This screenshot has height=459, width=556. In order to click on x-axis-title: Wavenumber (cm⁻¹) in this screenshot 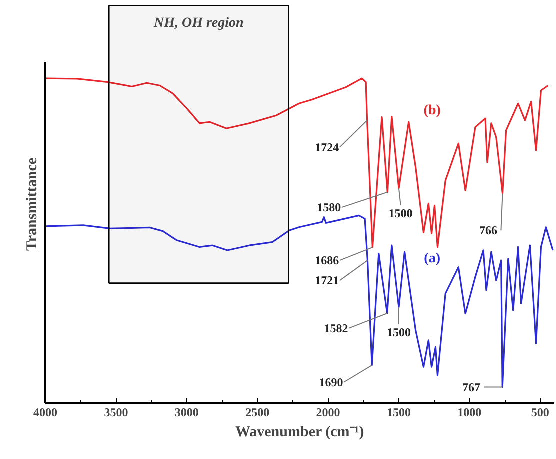, I will do `click(299, 432)`.